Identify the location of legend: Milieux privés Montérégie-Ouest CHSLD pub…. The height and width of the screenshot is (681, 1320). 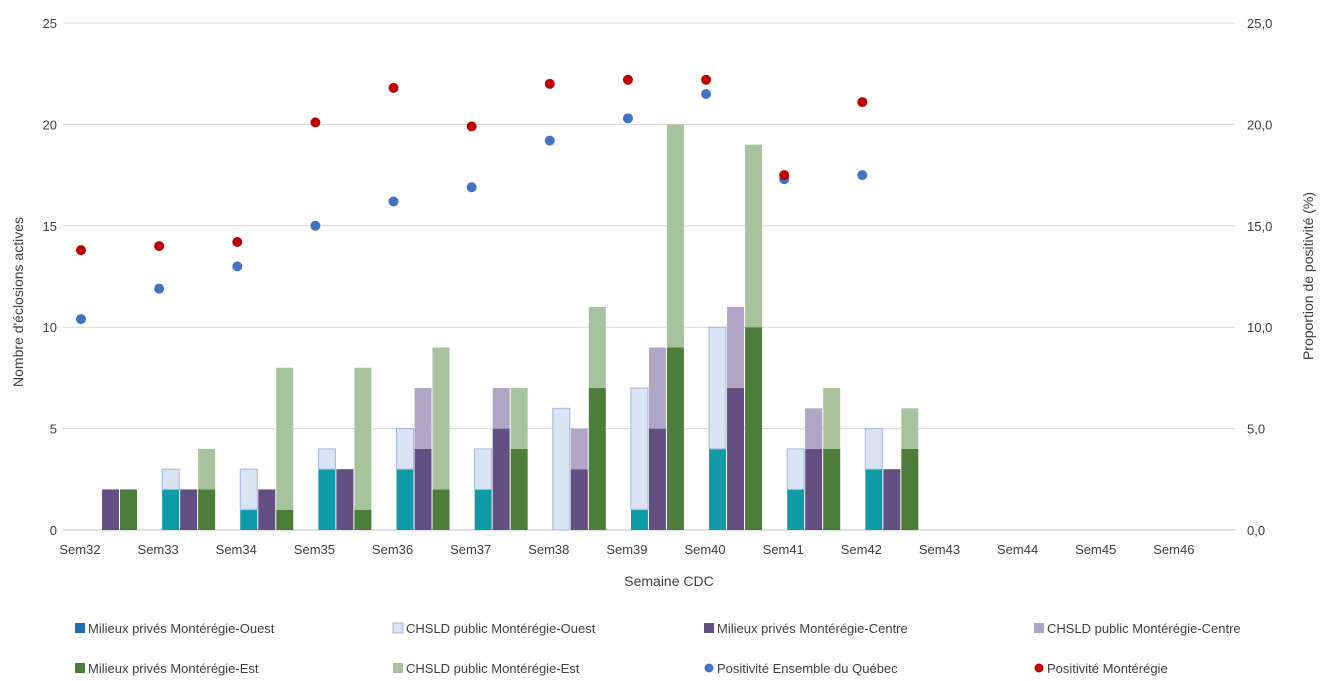
(658, 648).